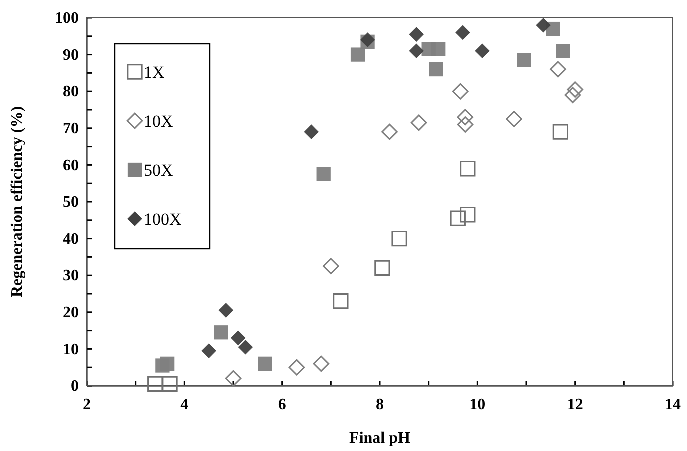 This screenshot has height=451, width=687. Describe the element at coordinates (159, 170) in the screenshot. I see `legend-label: 50X` at that location.